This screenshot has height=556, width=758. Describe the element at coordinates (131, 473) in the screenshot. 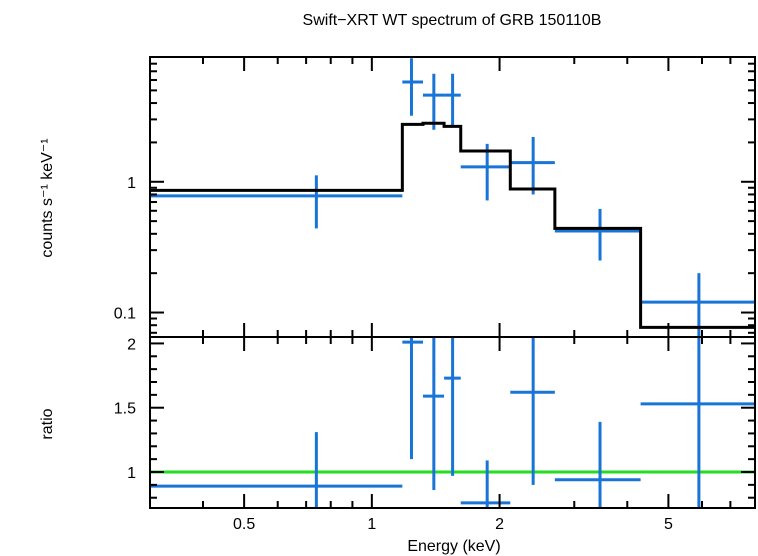

I see `ratio-y-tick-label-0: 1` at that location.